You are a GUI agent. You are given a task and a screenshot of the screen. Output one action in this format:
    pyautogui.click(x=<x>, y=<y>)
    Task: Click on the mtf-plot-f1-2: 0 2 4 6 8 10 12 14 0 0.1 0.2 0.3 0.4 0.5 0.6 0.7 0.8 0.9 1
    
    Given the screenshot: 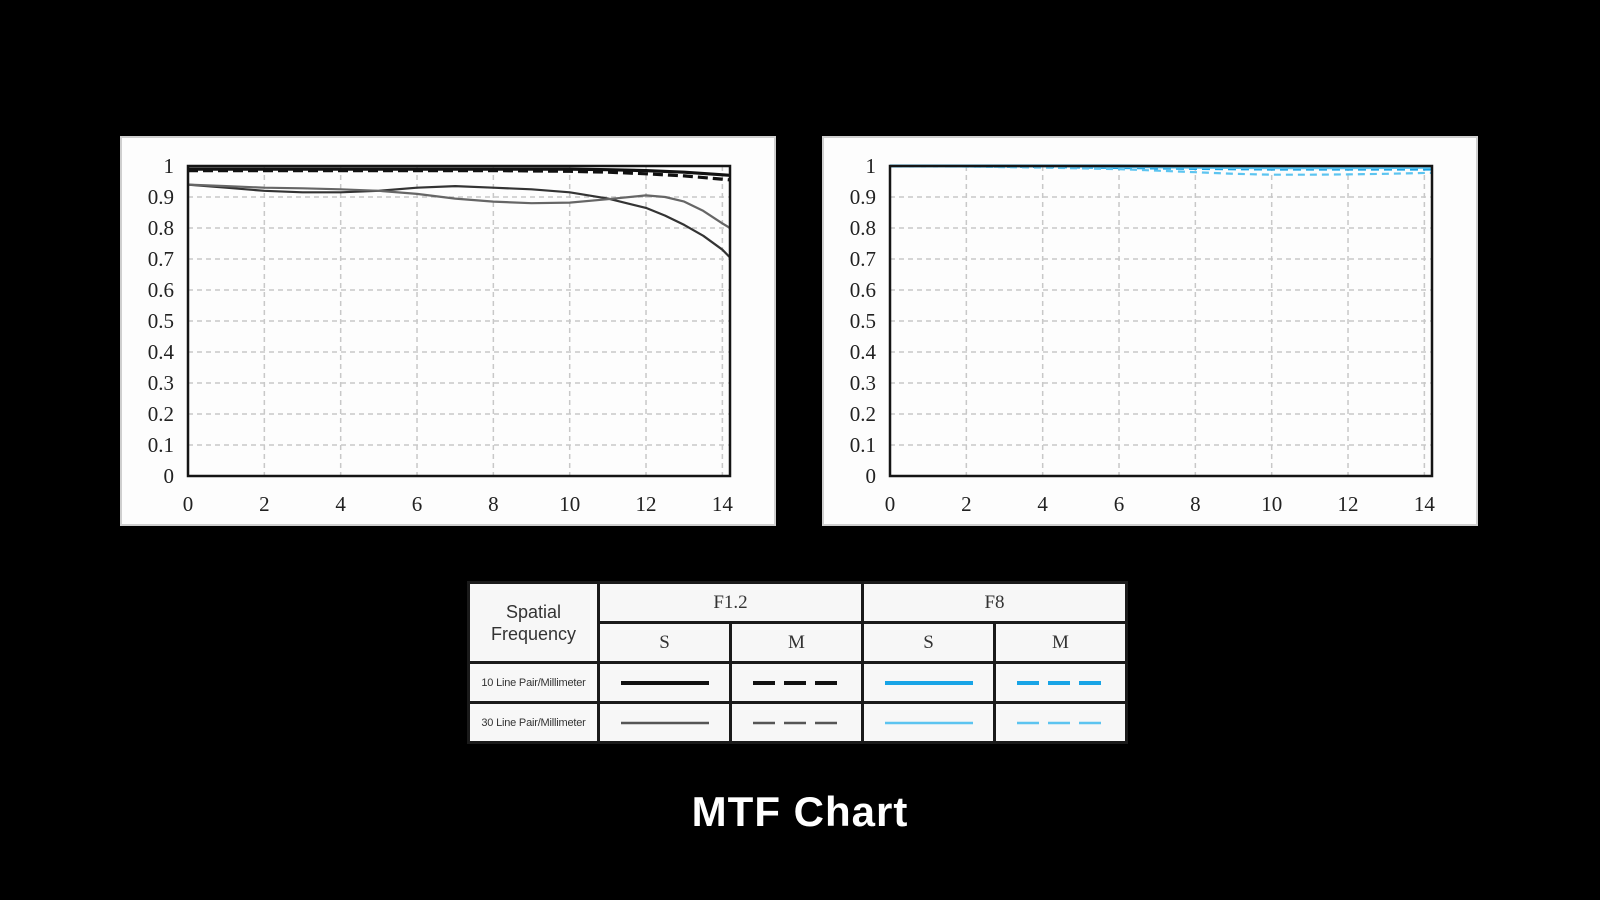 What is the action you would take?
    pyautogui.click(x=441, y=335)
    